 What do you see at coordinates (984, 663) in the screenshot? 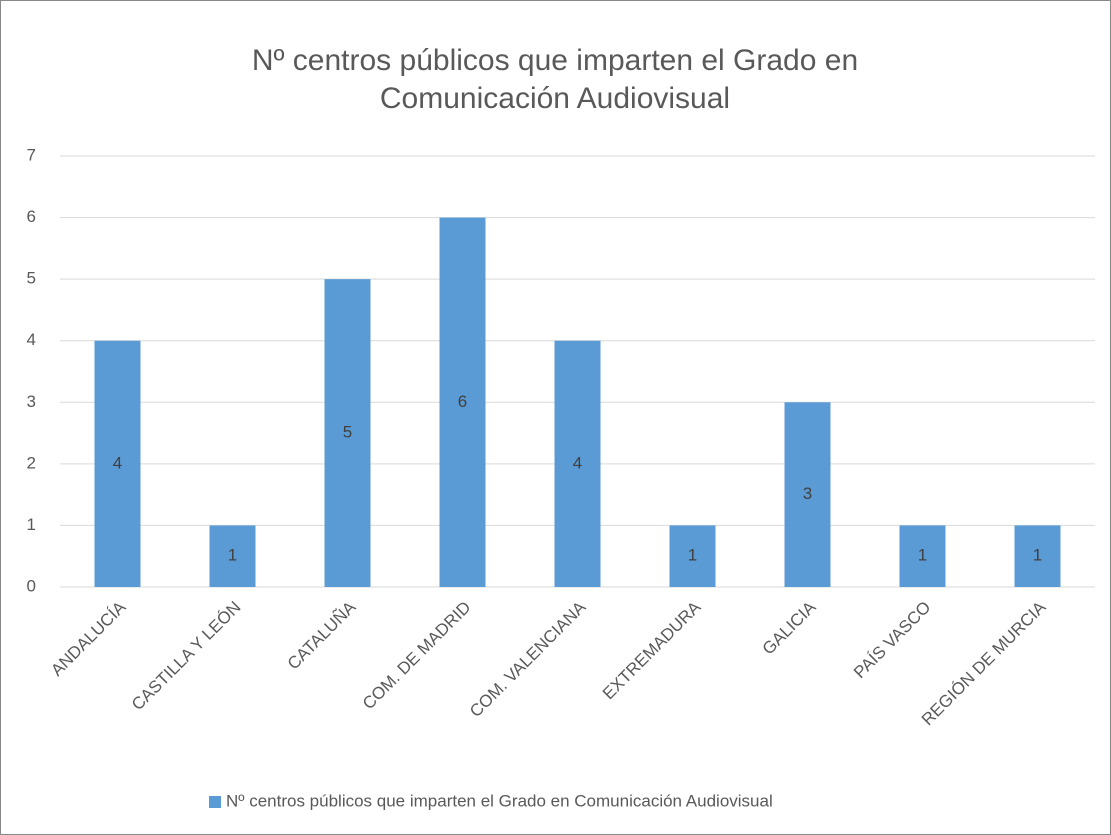
I see `x-tick-label: REGIÓN DE MURCIA` at bounding box center [984, 663].